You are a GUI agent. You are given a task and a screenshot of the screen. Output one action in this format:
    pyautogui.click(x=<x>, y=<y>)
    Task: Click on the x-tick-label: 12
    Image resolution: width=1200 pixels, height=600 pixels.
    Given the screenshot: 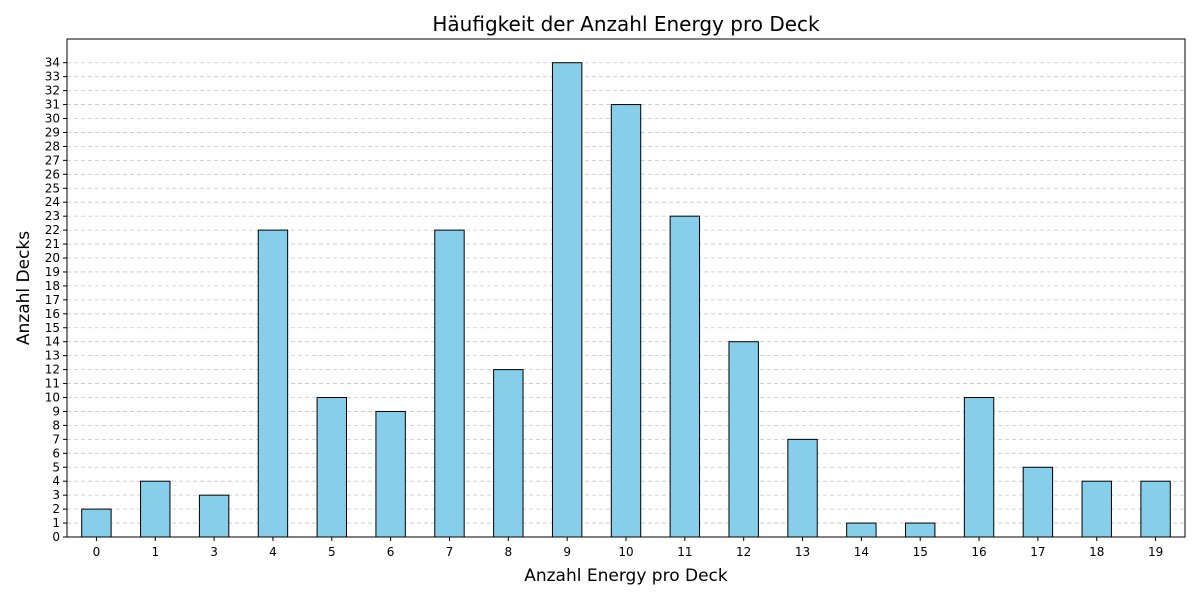 What is the action you would take?
    pyautogui.click(x=743, y=552)
    